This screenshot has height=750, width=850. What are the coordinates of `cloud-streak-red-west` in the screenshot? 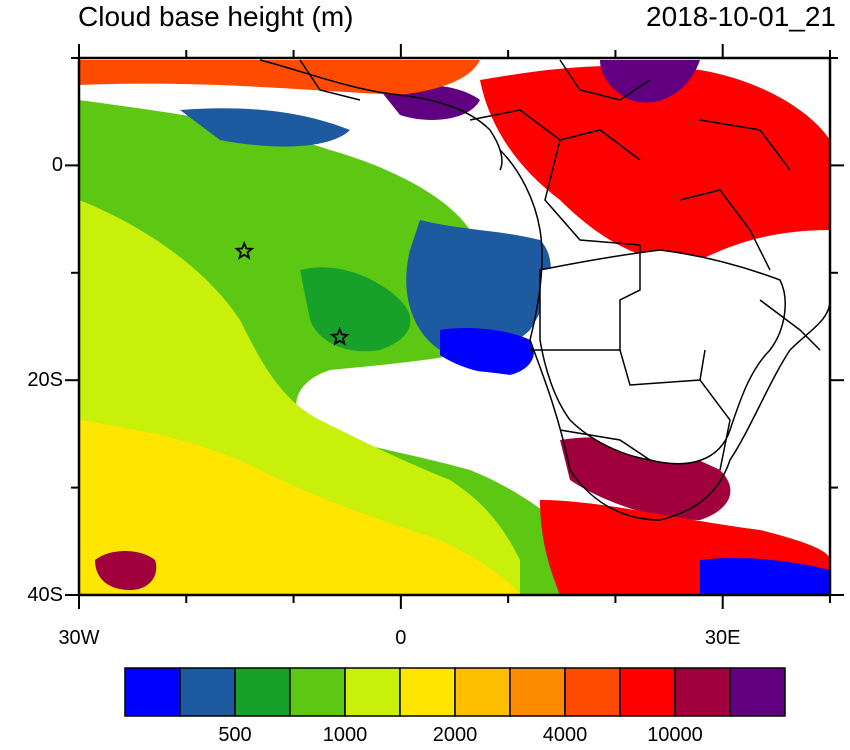 It's located at (279, 77).